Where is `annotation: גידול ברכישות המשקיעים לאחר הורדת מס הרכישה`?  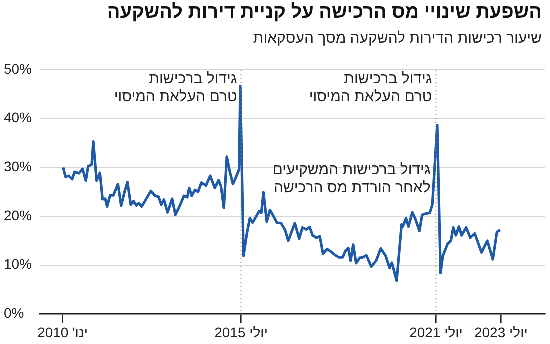 annotation: גידול ברכישות המשקיעים לאחר הורדת מס הרכישה is located at coordinates (351, 178).